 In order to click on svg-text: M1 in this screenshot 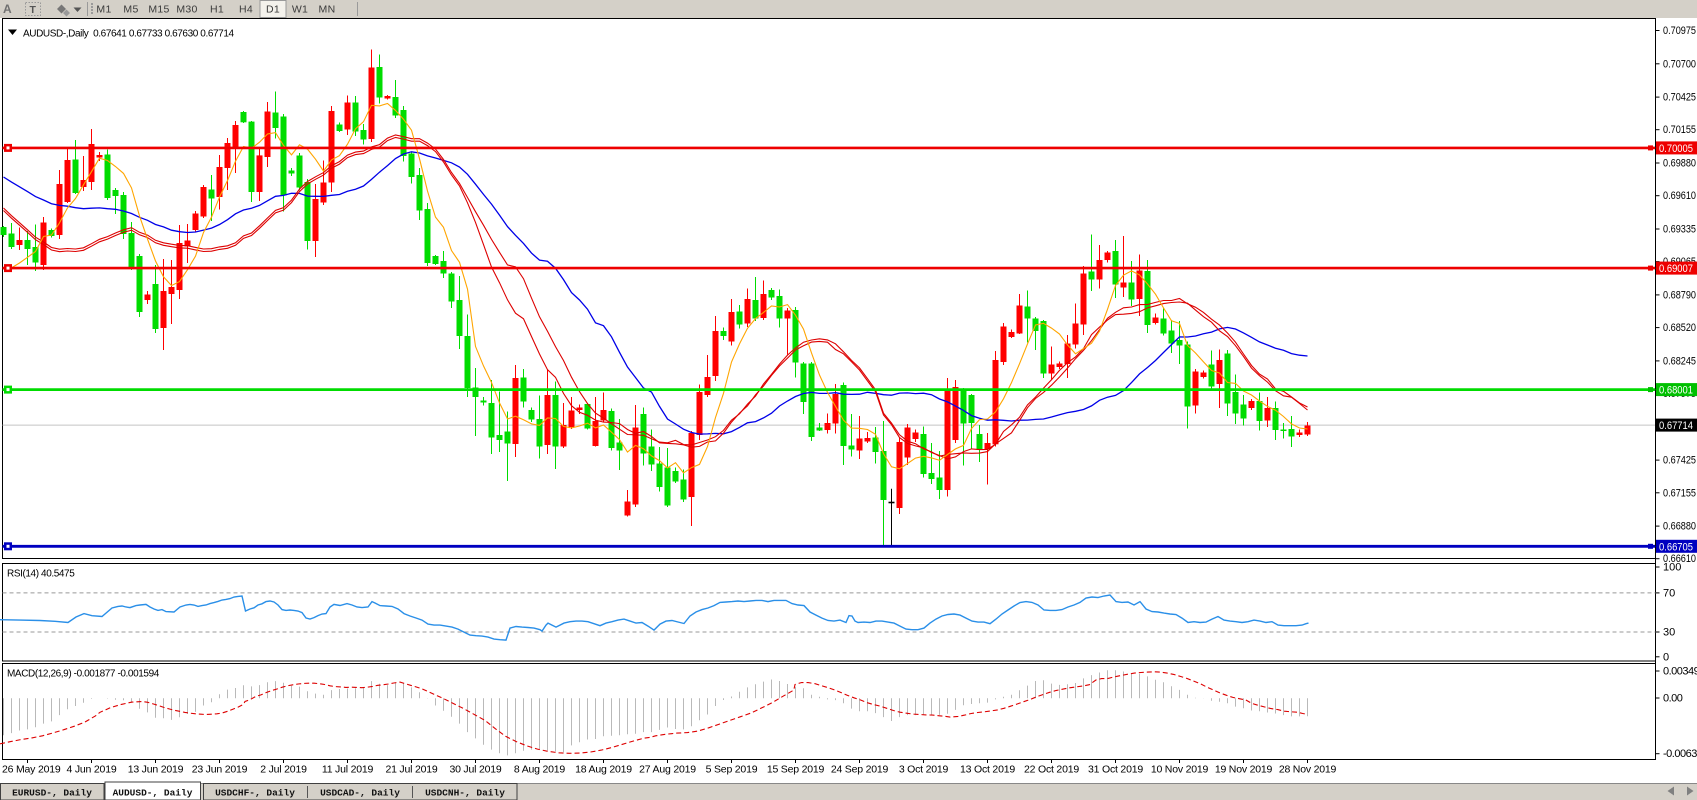, I will do `click(103, 10)`.